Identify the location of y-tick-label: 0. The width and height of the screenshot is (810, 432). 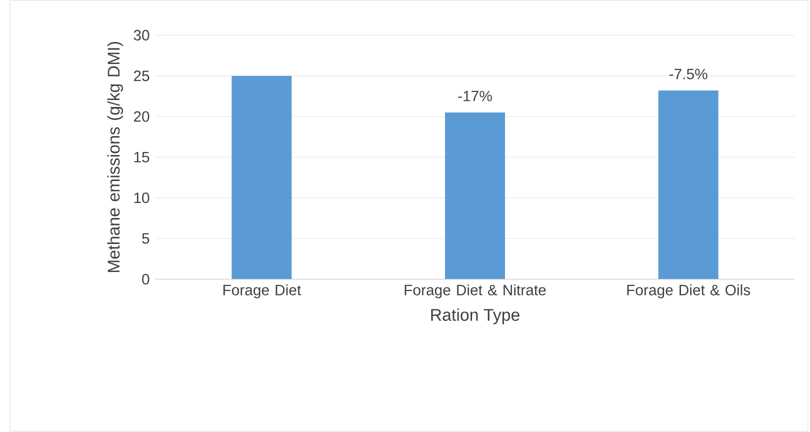
(146, 279).